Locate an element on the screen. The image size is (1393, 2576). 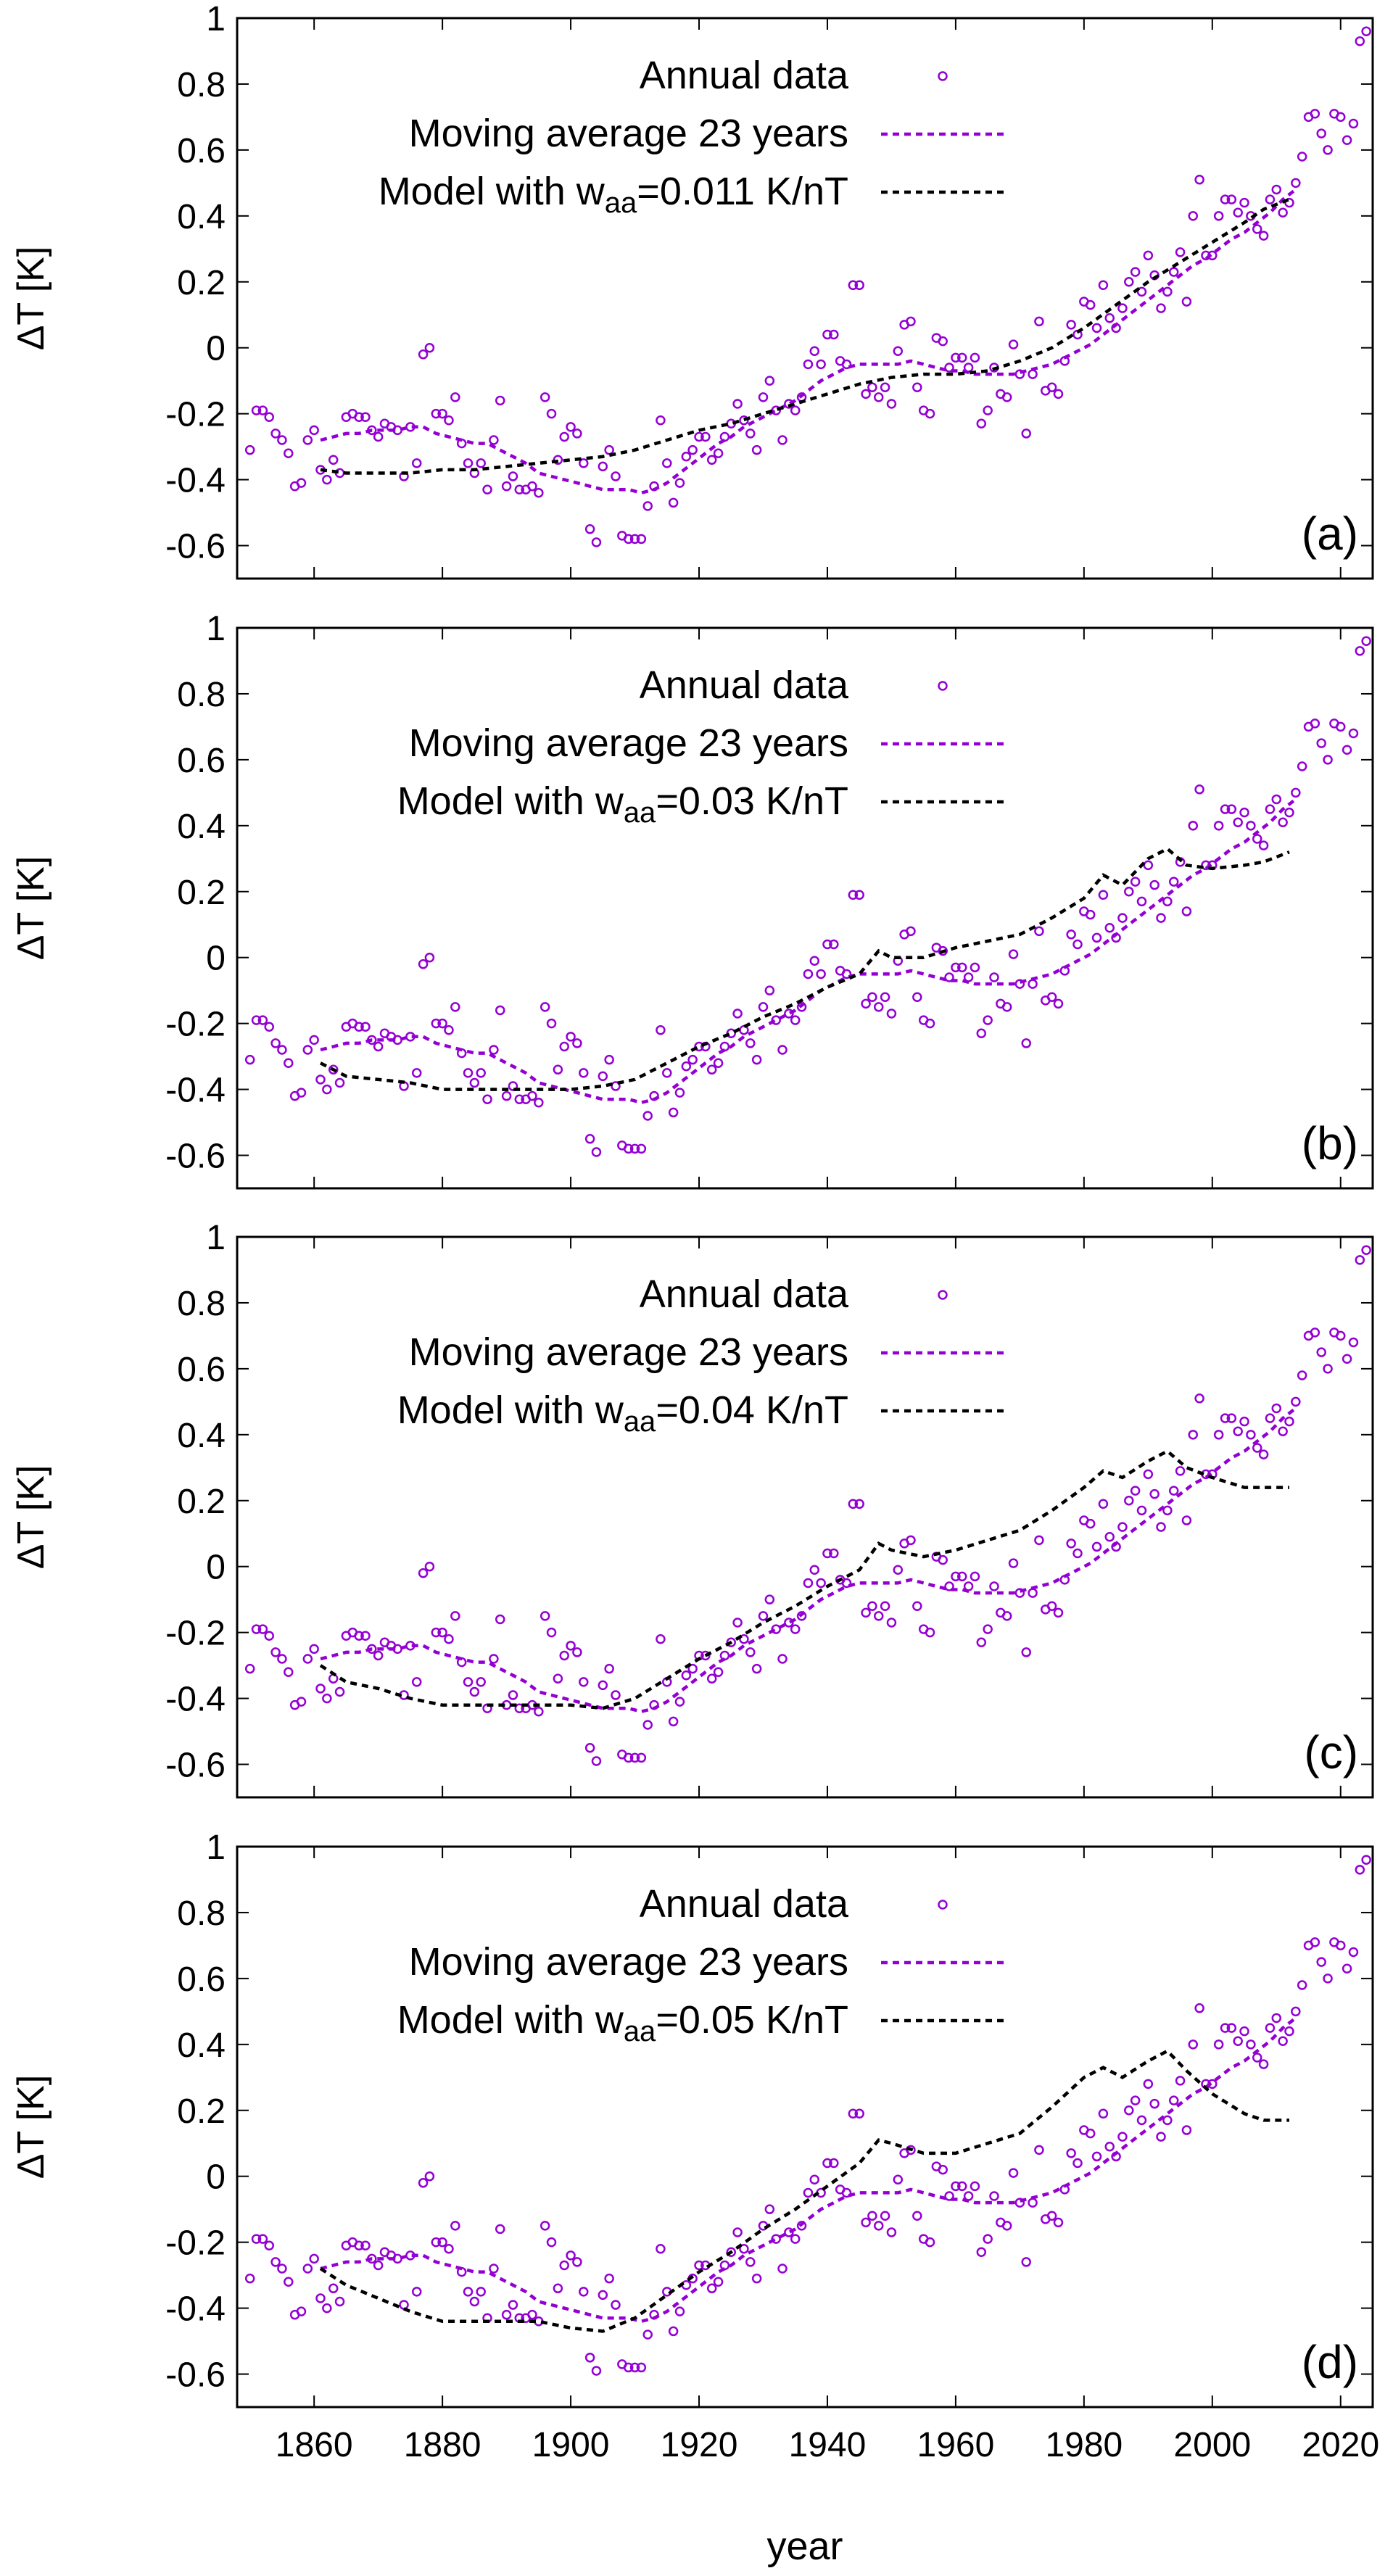
moving-average-line is located at coordinates (808, 342).